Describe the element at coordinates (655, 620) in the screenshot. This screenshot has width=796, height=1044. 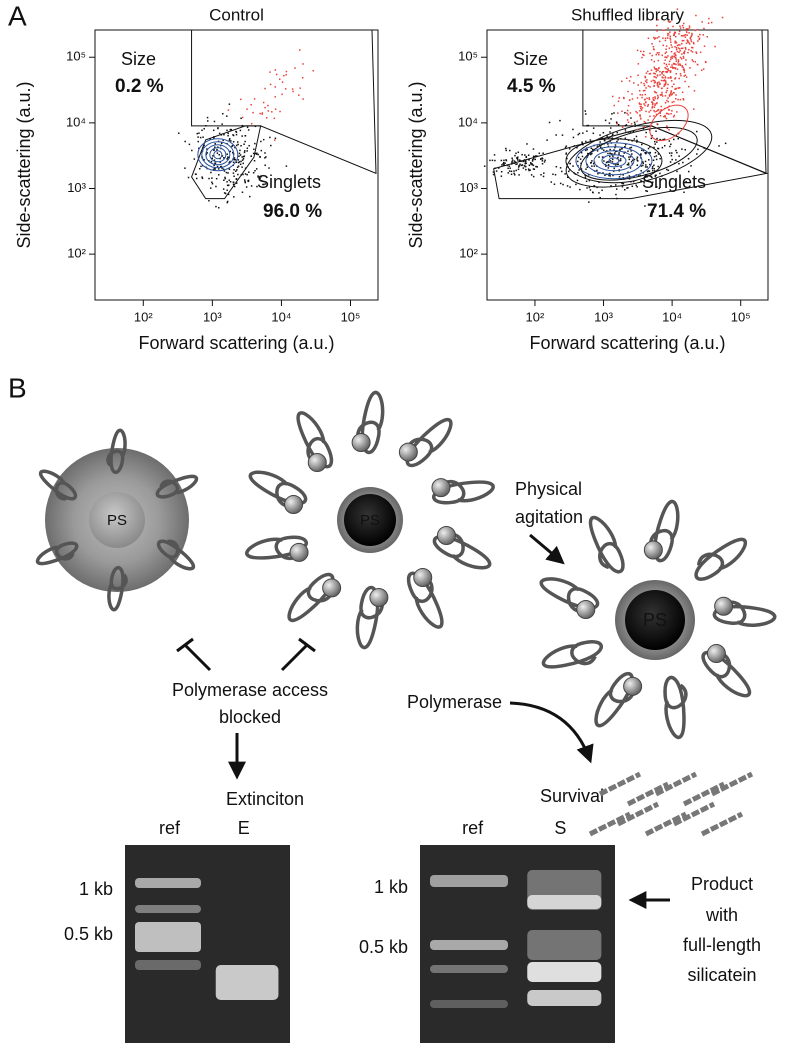
I see `core-label: PS` at that location.